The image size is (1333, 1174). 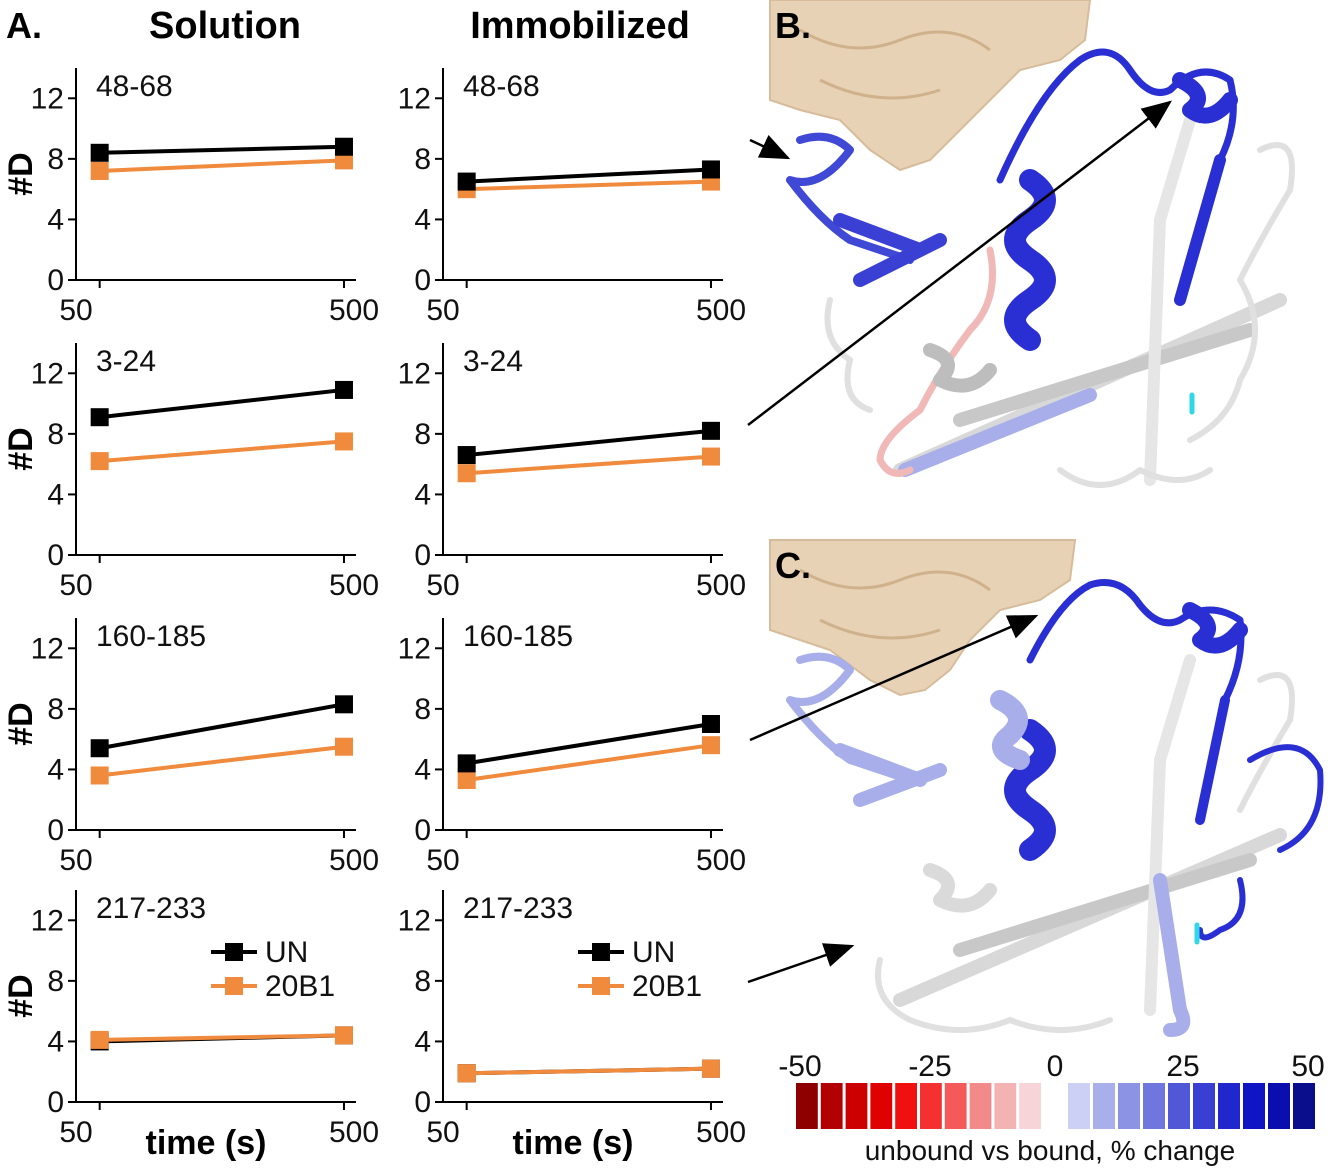 What do you see at coordinates (1200, 230) in the screenshot?
I see `blue-strand-b` at bounding box center [1200, 230].